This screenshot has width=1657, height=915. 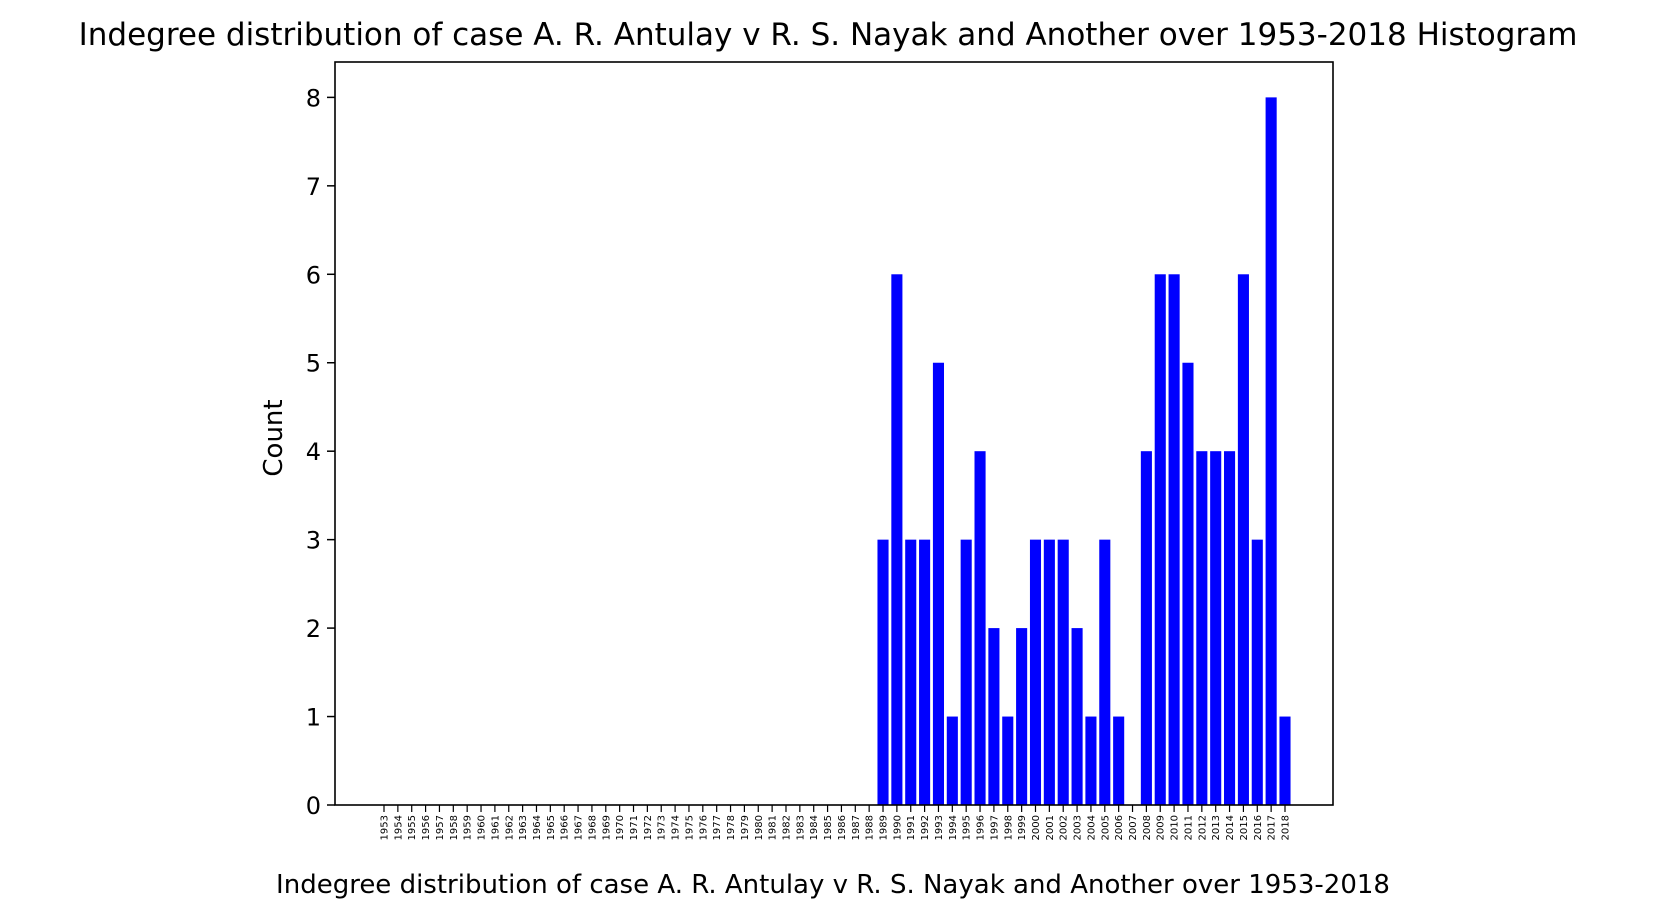 I want to click on x-tick-label: 1961, so click(x=495, y=827).